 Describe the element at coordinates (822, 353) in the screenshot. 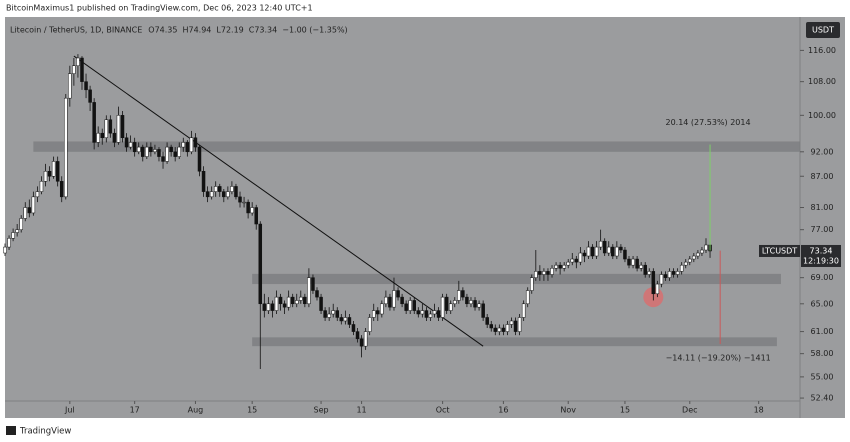

I see `y-tick-label: 58.00` at that location.